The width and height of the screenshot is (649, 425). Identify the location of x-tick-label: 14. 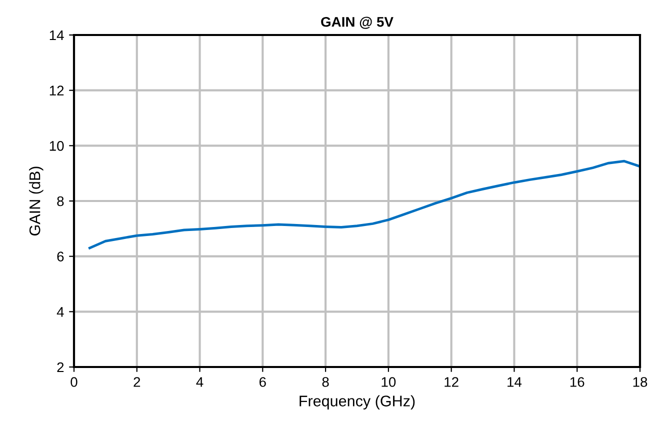
(515, 382).